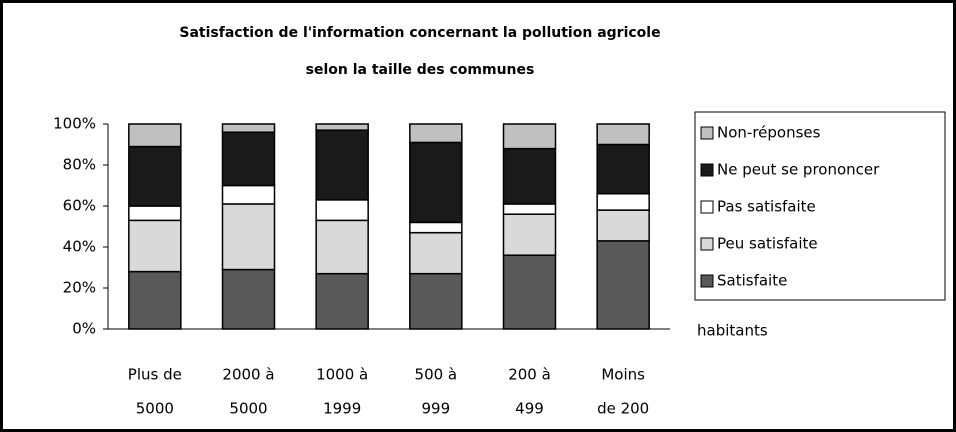 The height and width of the screenshot is (432, 956). I want to click on legend-box, so click(820, 206).